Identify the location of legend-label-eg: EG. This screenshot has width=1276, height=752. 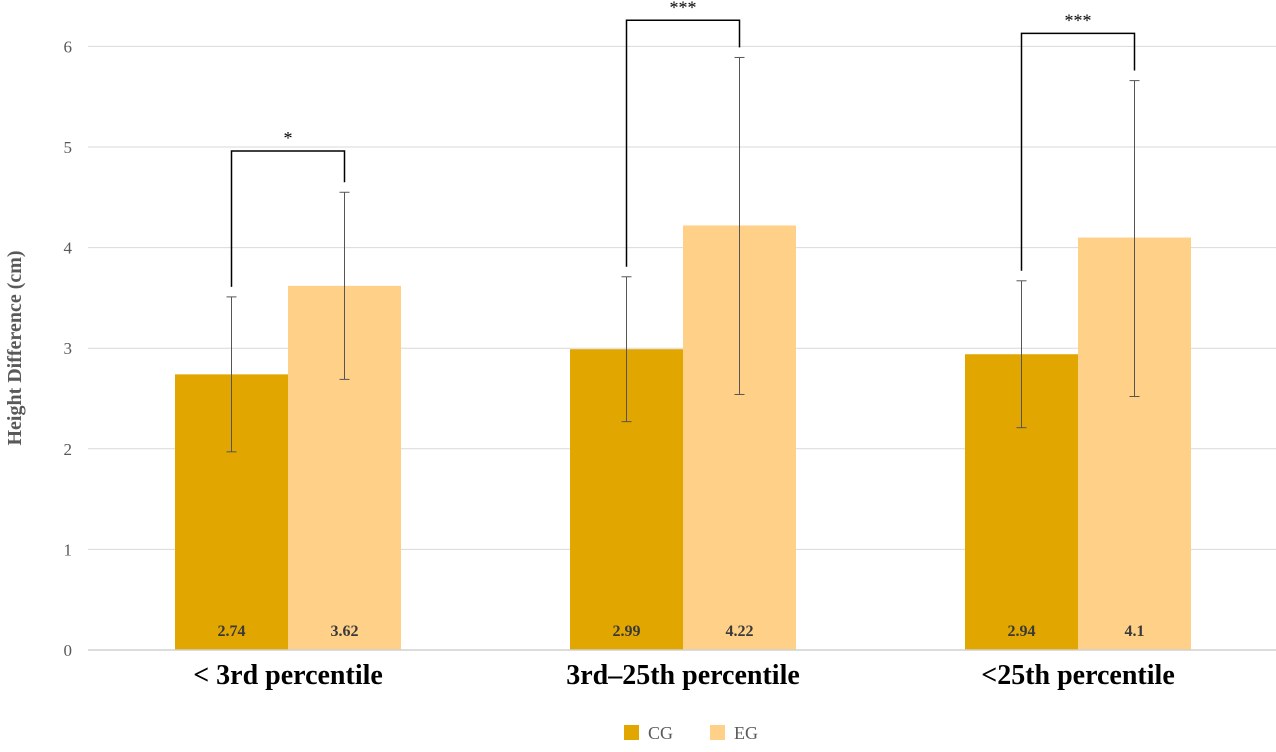
(746, 733).